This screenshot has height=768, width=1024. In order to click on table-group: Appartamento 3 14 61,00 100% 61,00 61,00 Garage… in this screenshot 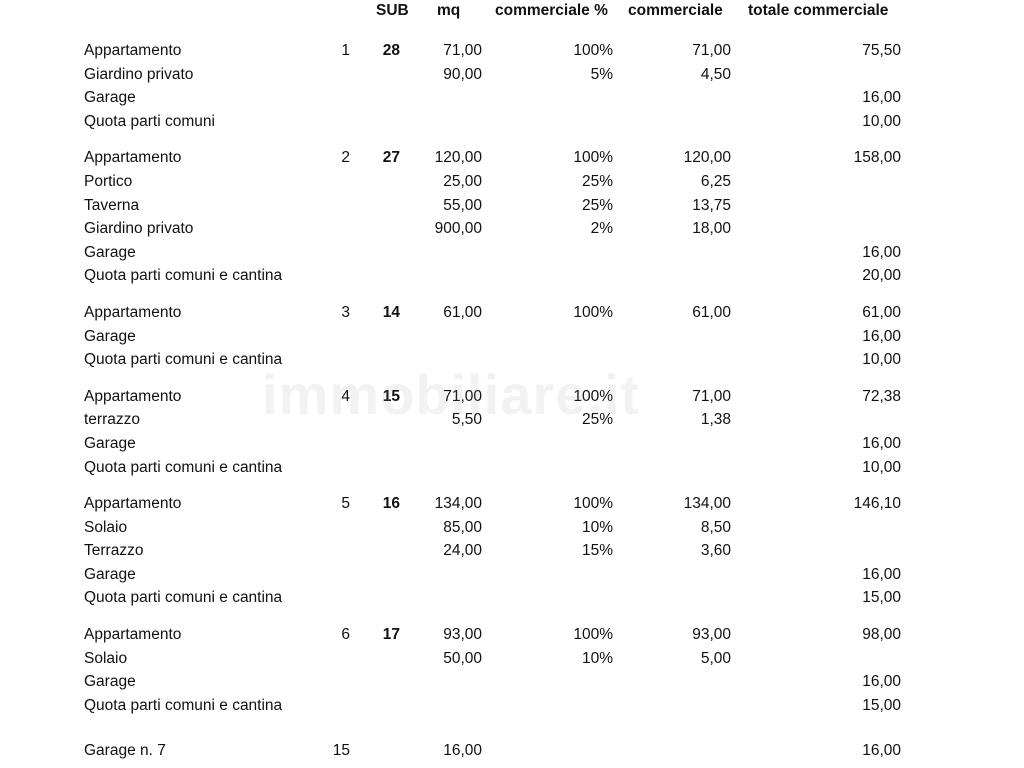, I will do `click(512, 337)`.